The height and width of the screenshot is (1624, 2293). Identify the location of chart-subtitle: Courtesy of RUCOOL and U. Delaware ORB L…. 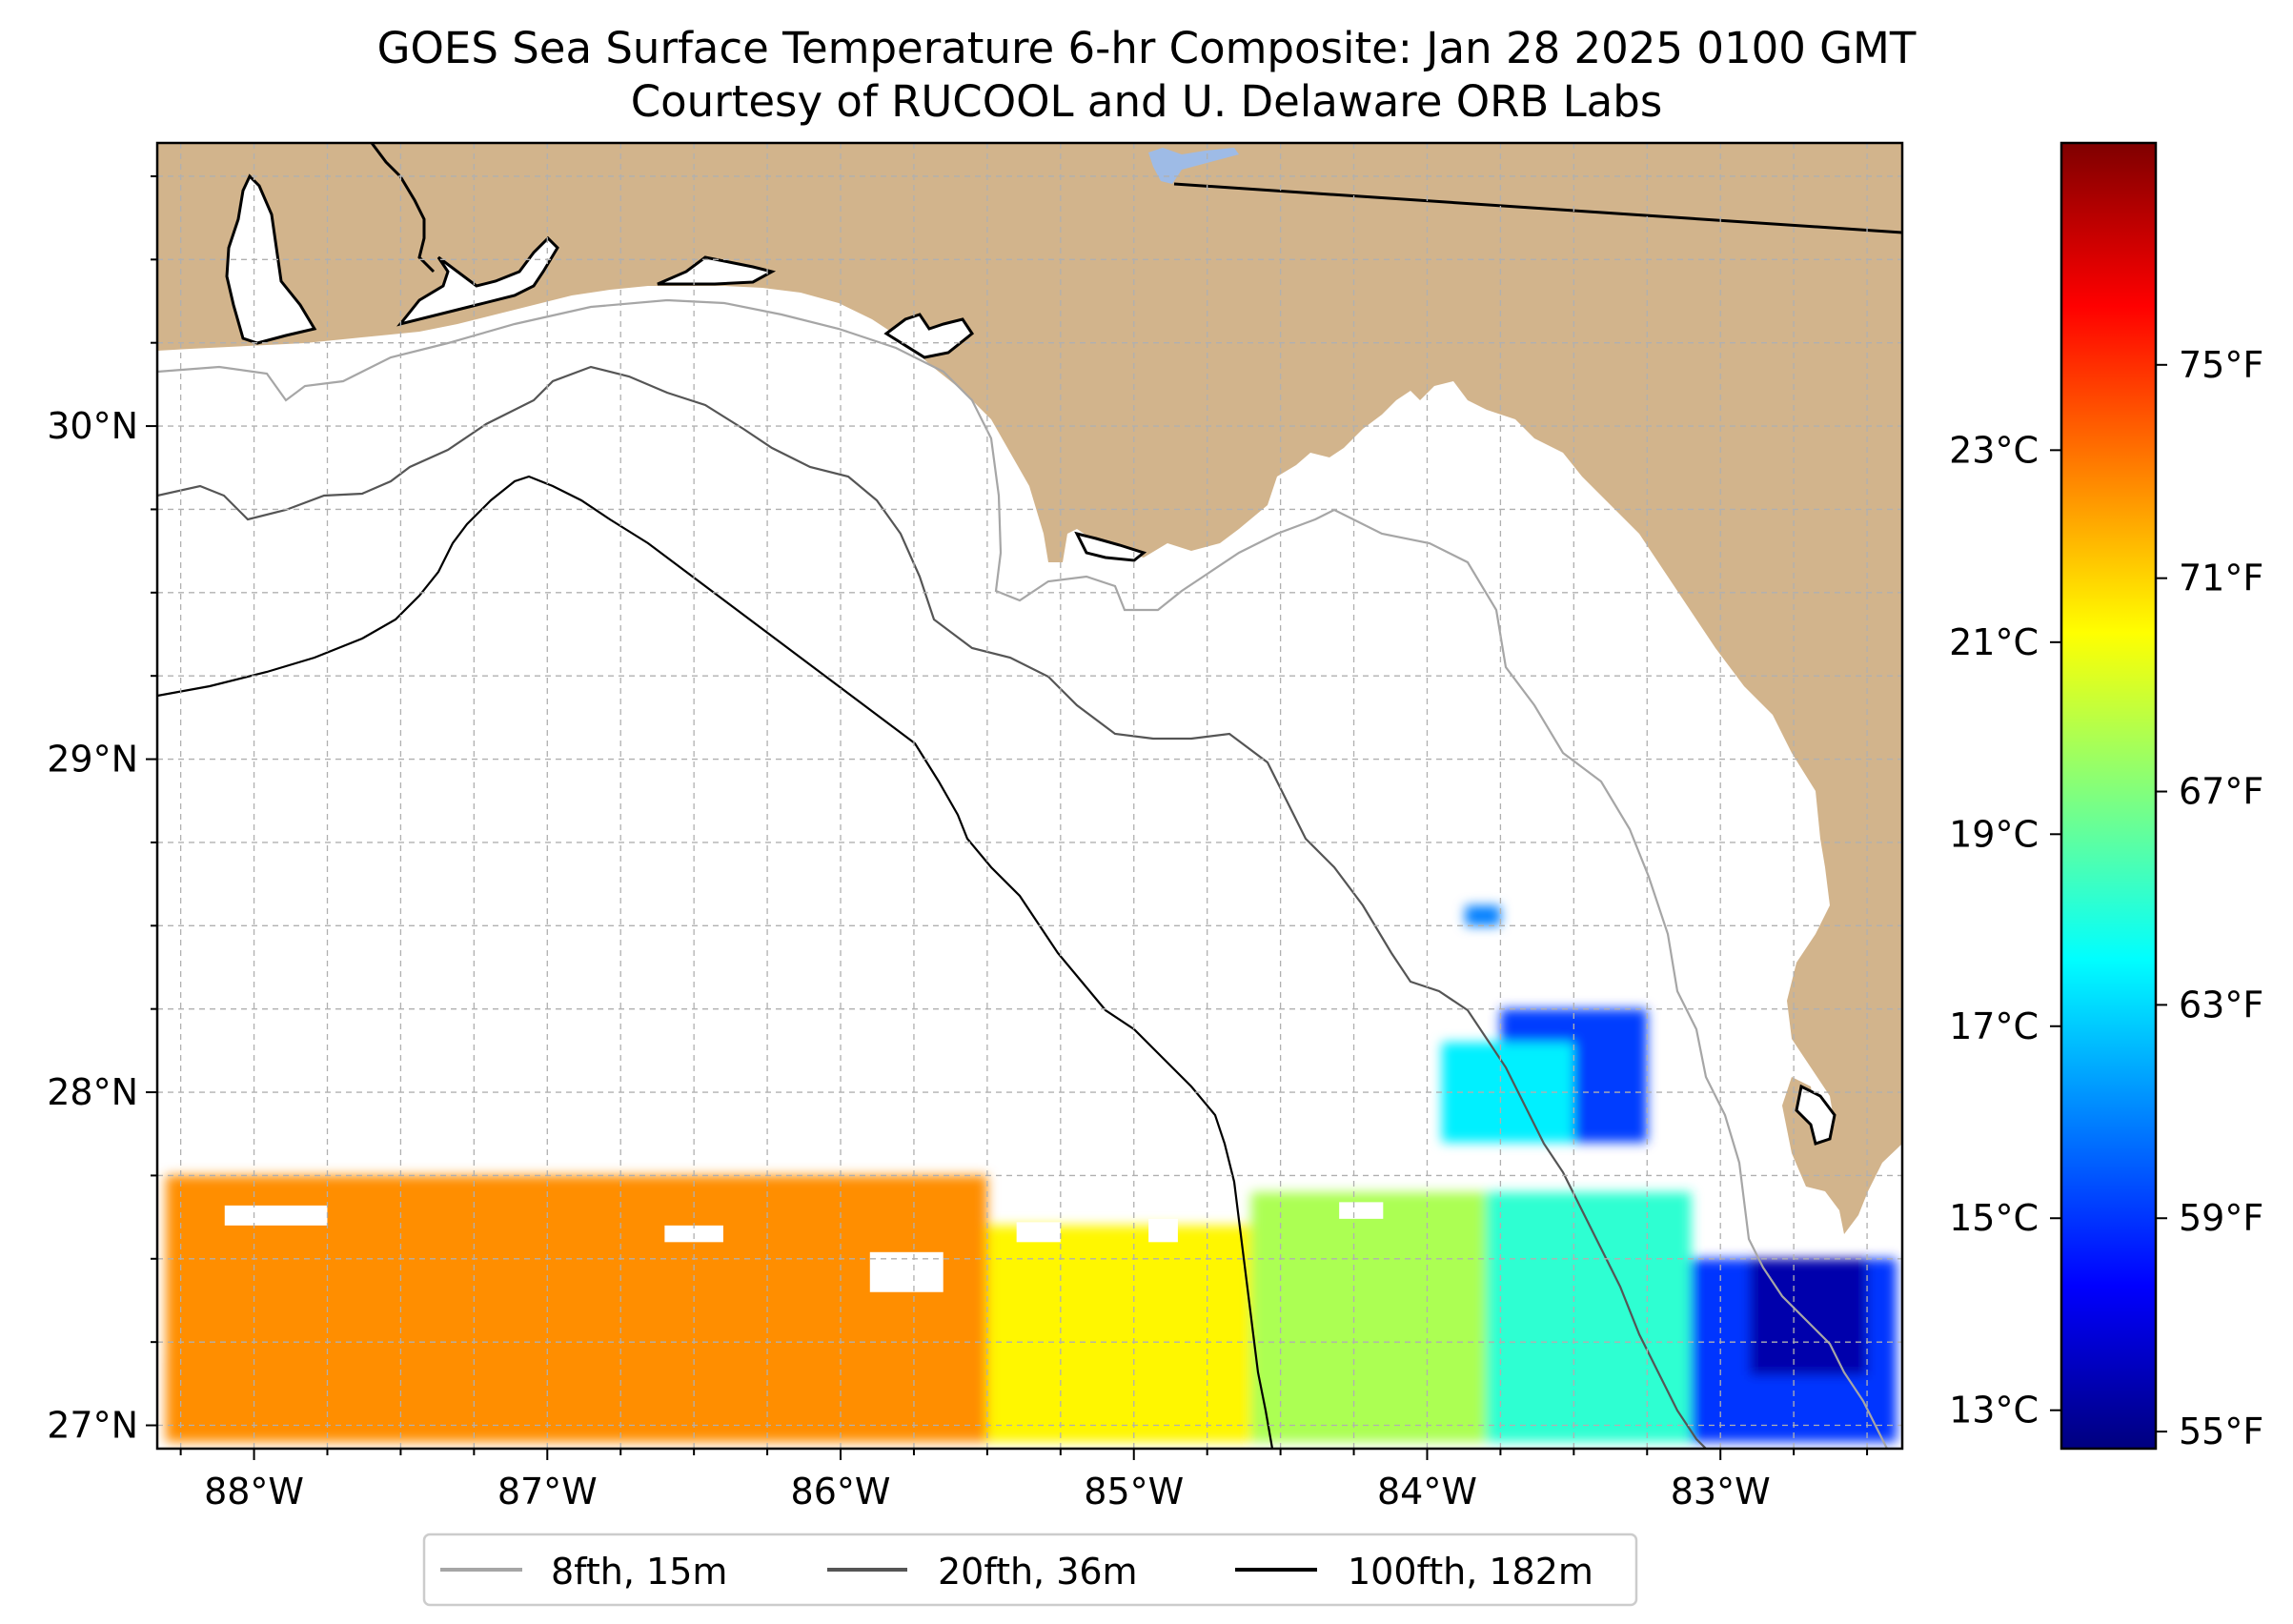
(1147, 101).